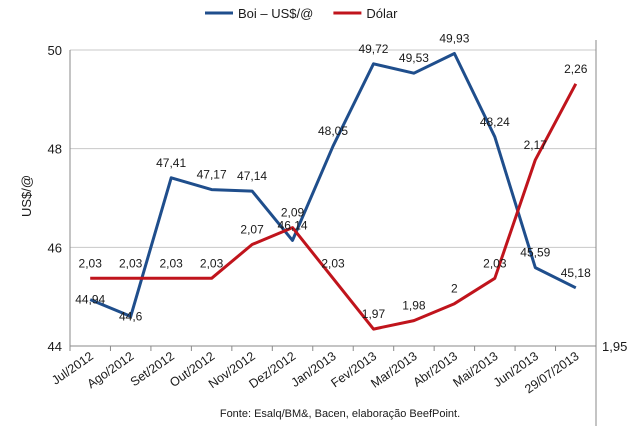 This screenshot has height=436, width=636. I want to click on y2-tick-label: 1,95, so click(614, 346).